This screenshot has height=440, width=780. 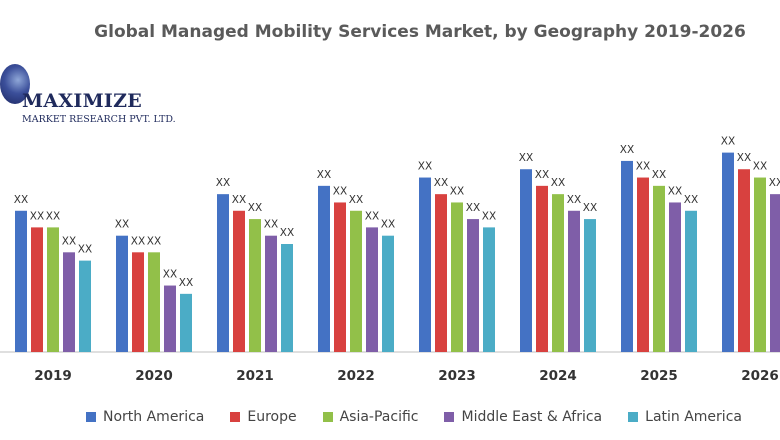 What do you see at coordinates (85, 306) in the screenshot?
I see `bar-latin-america-2019` at bounding box center [85, 306].